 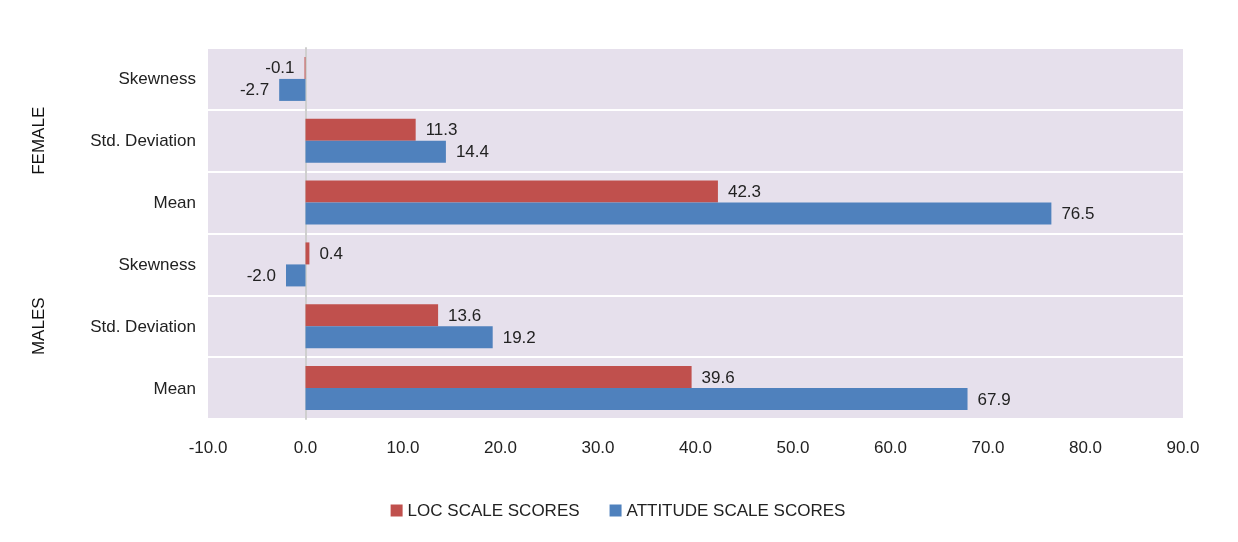 What do you see at coordinates (305, 447) in the screenshot?
I see `x-tick-label: 0.0` at bounding box center [305, 447].